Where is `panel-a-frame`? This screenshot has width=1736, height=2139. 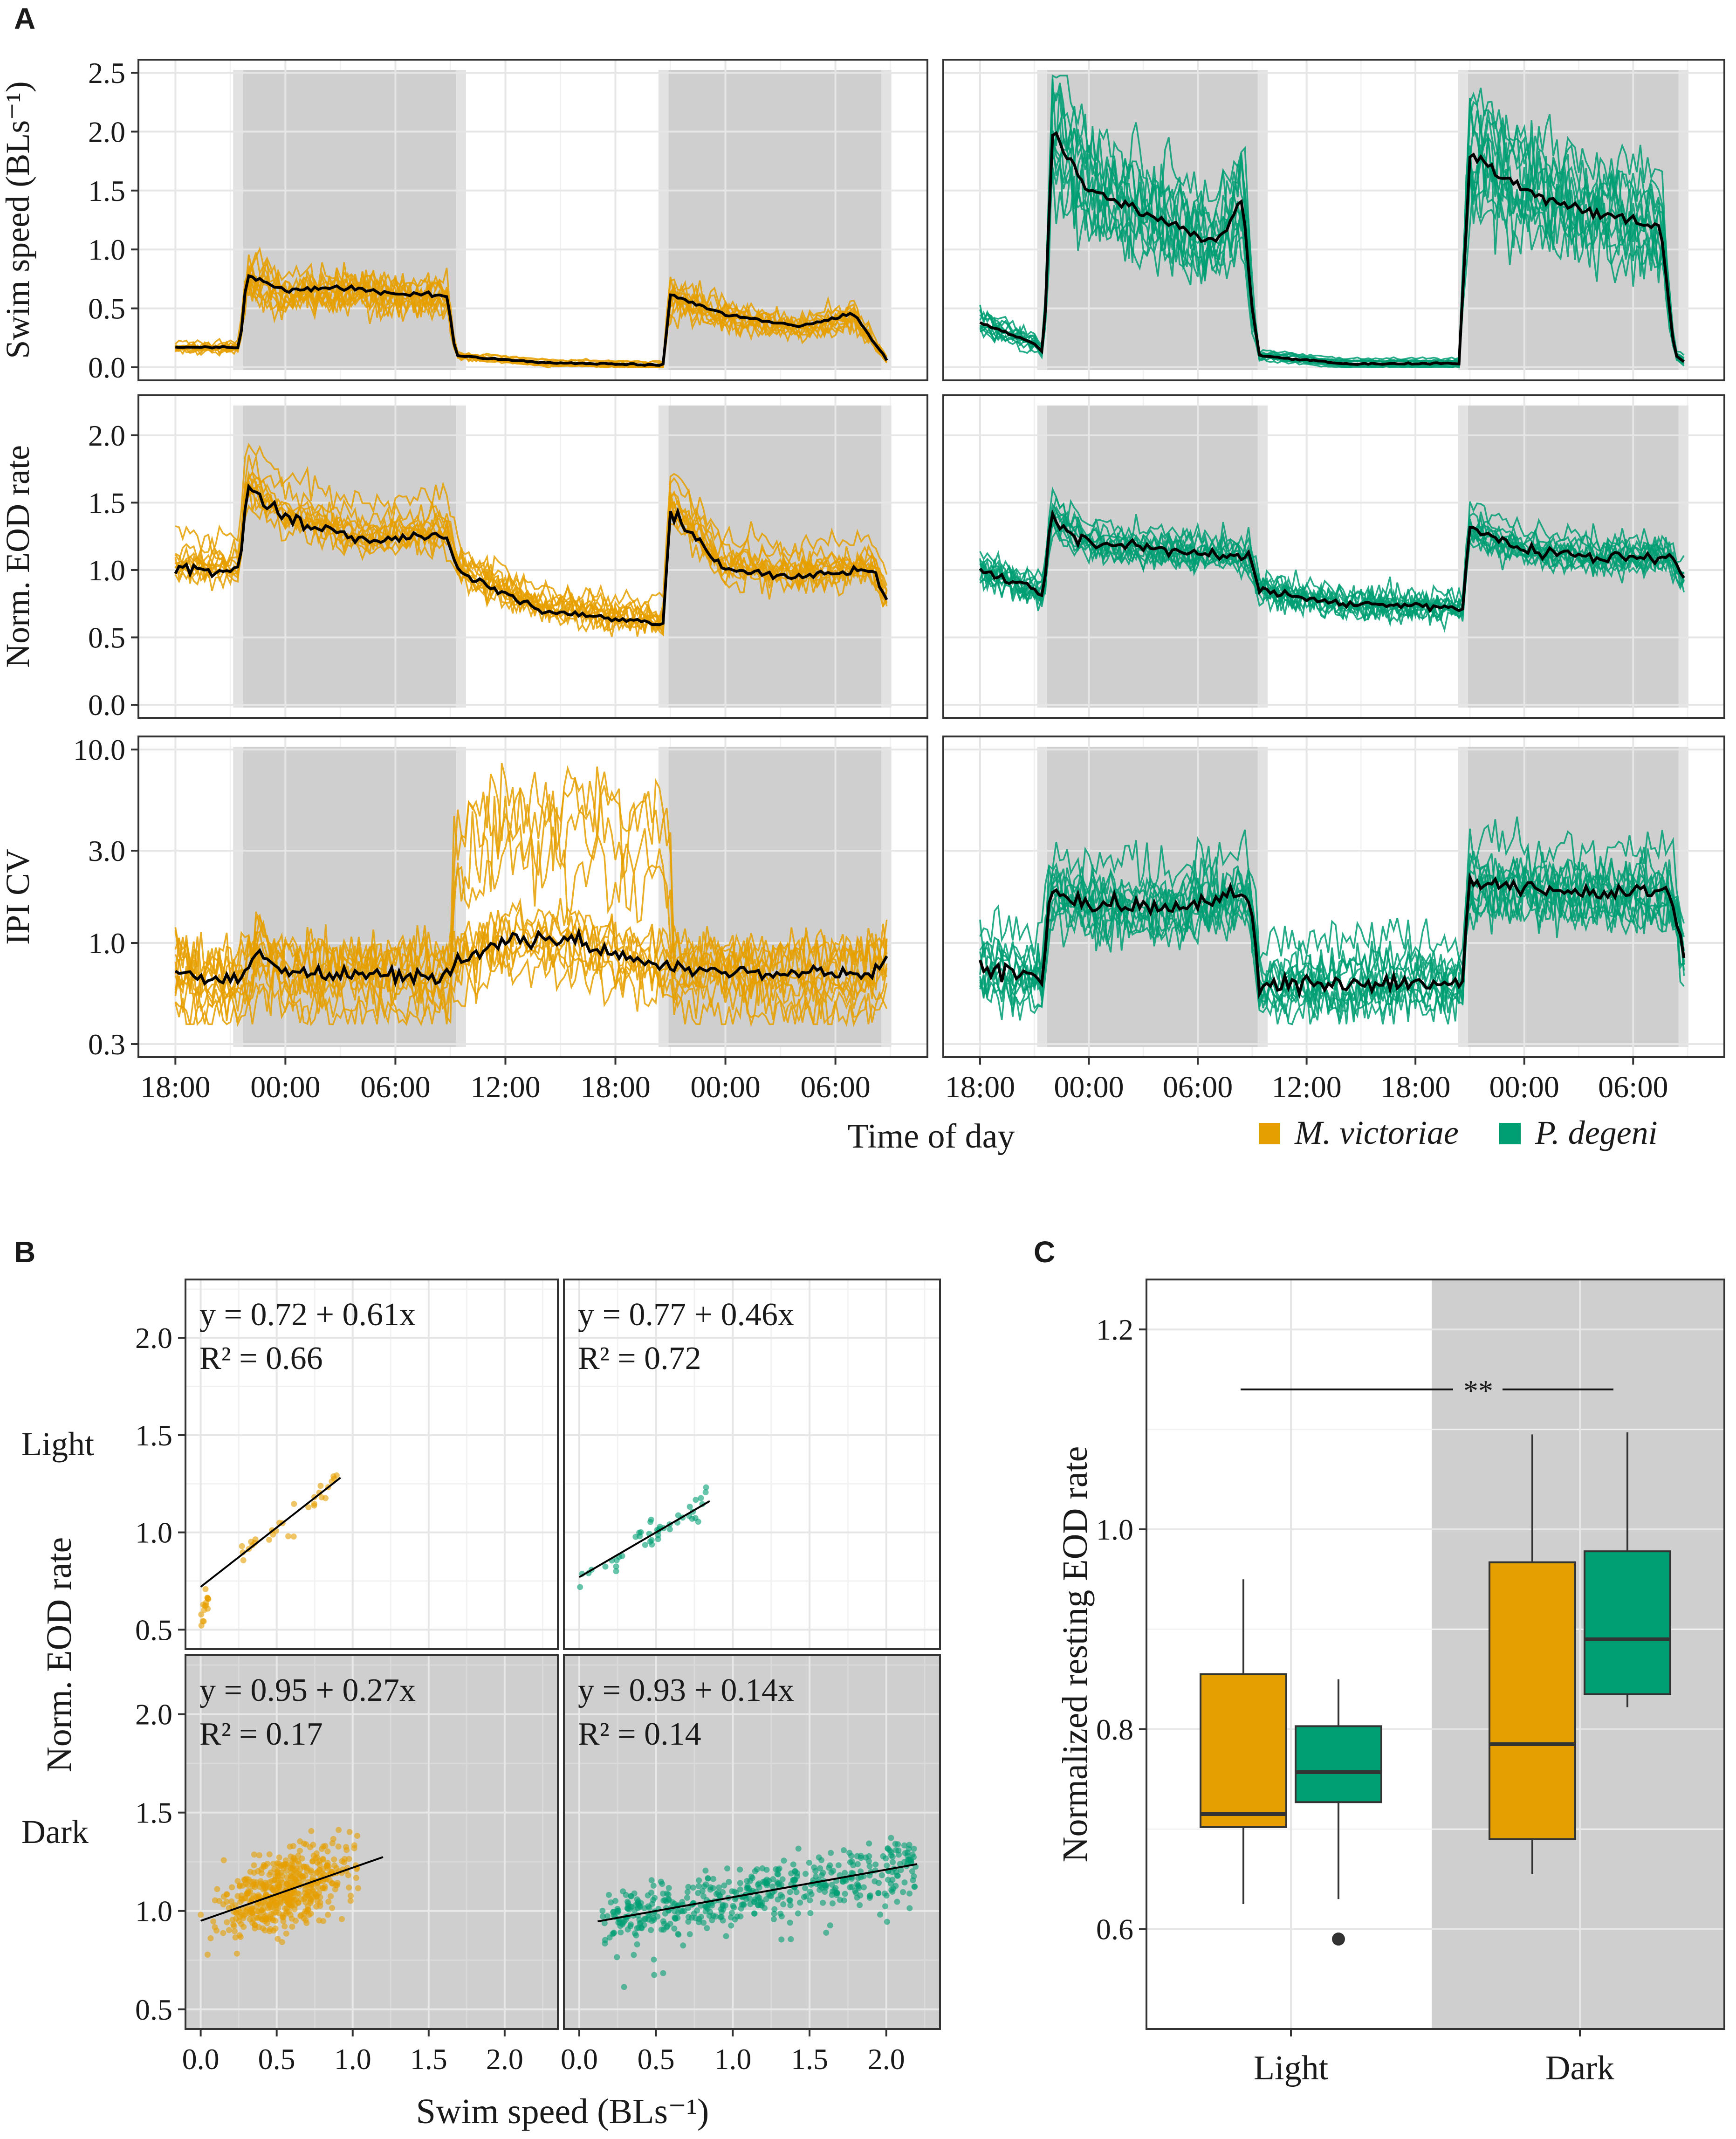
panel-a-frame is located at coordinates (1333, 556).